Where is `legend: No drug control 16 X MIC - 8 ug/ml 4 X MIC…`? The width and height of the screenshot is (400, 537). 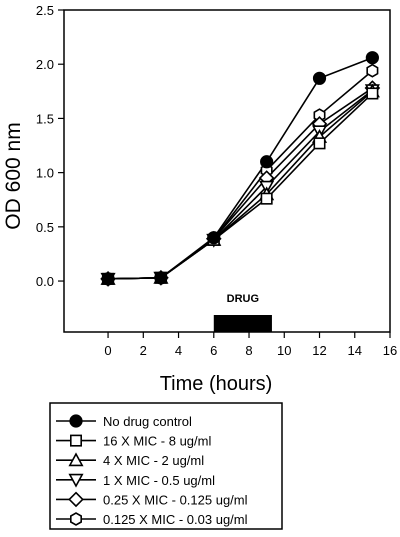 legend: No drug control 16 X MIC - 8 ug/ml 4 X MIC… is located at coordinates (166, 466).